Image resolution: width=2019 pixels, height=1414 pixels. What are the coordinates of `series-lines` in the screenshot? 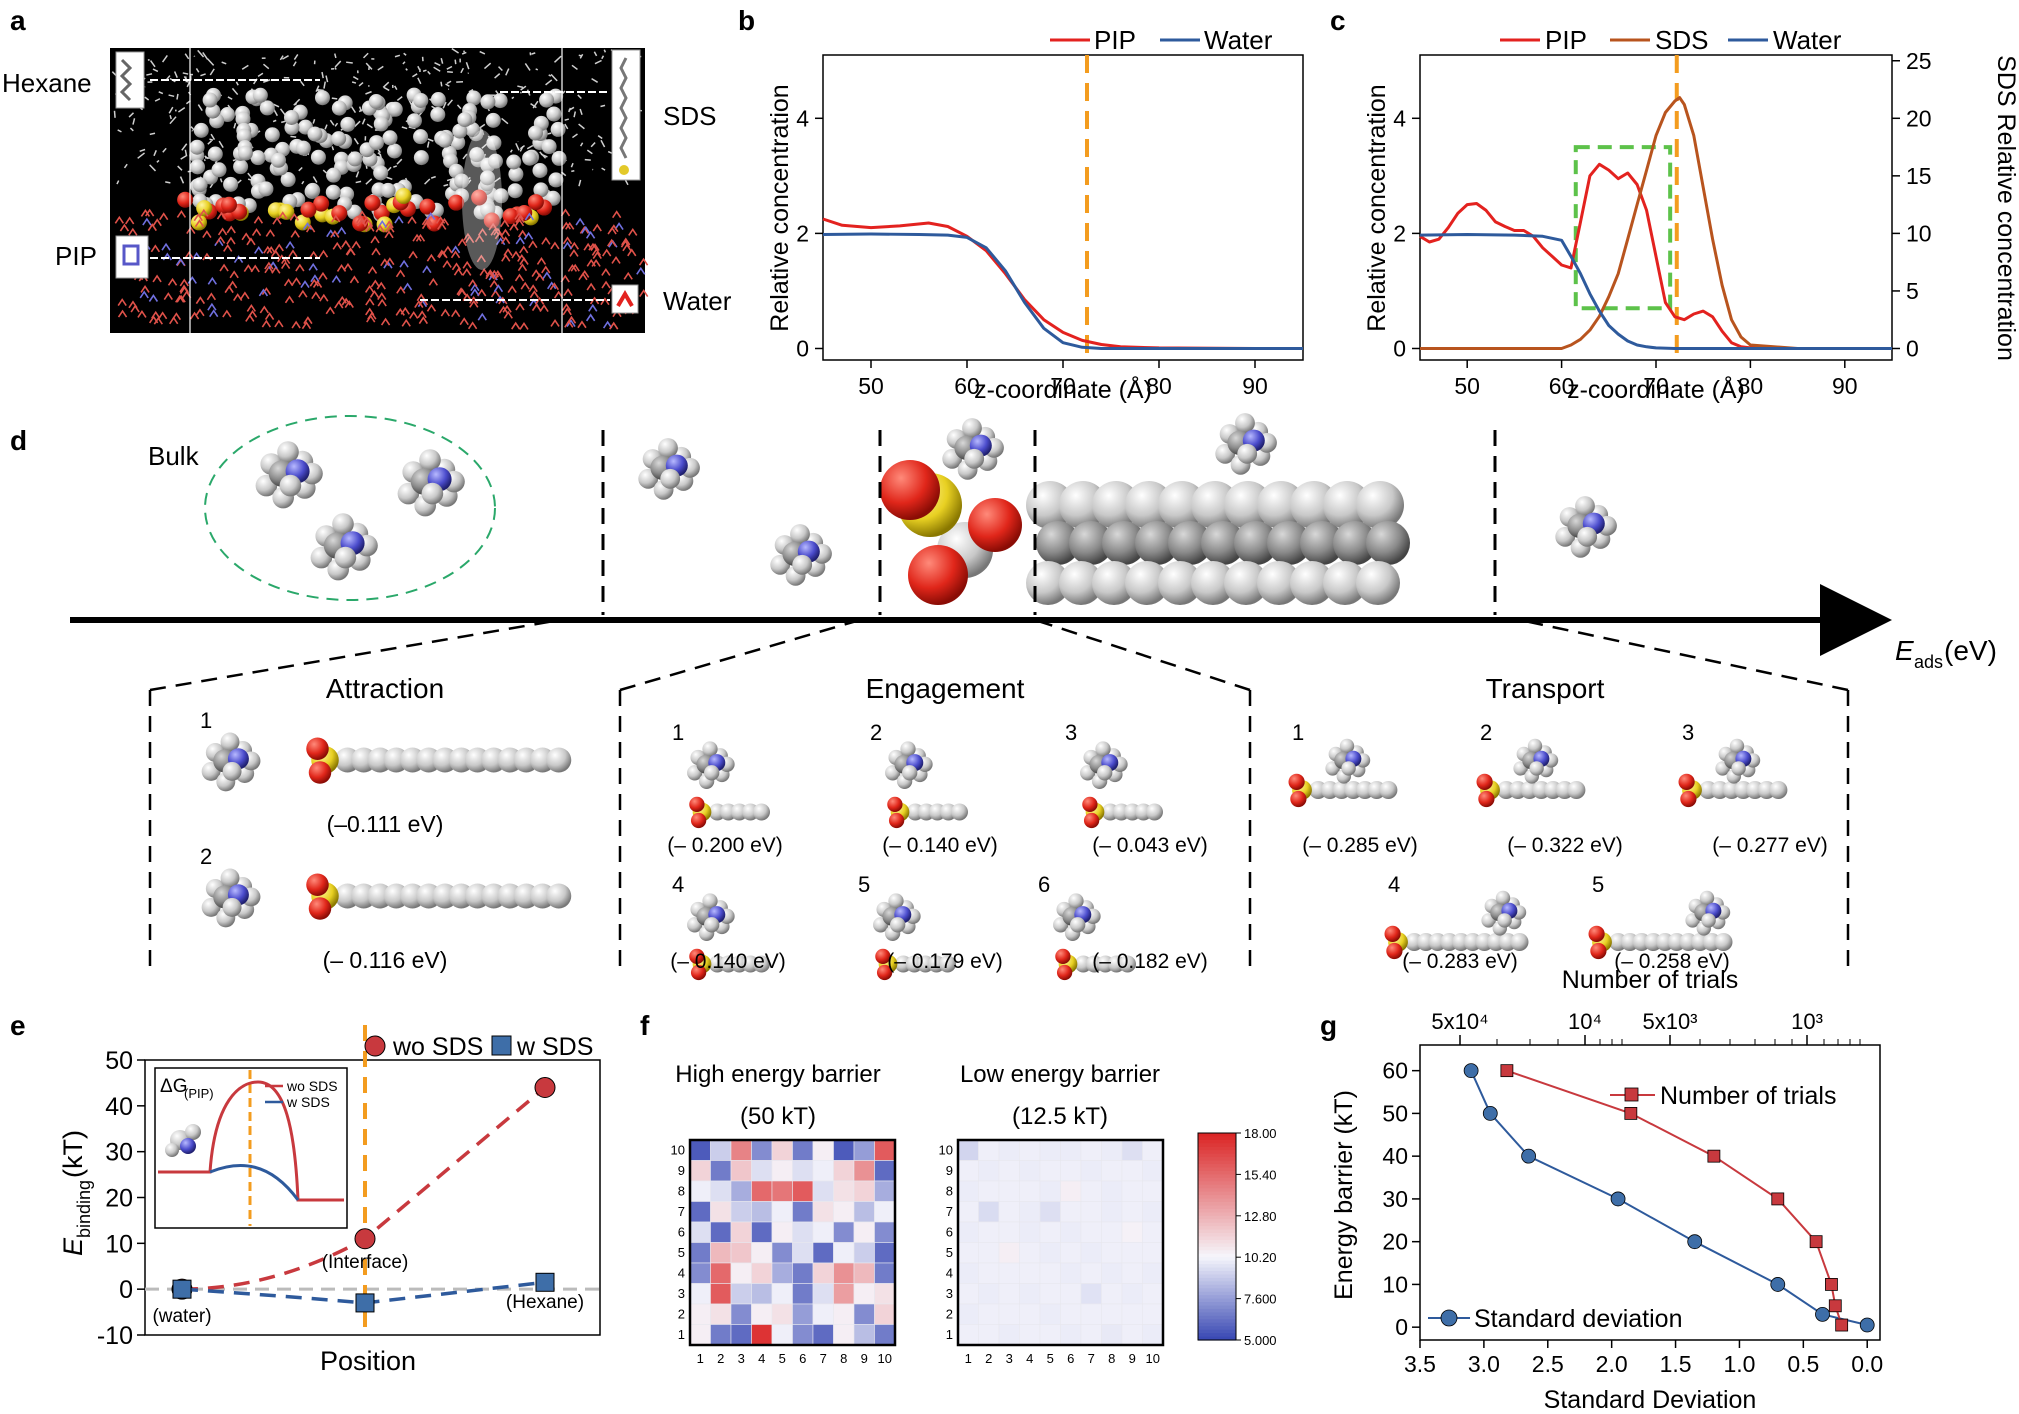 It's located at (1669, 1198).